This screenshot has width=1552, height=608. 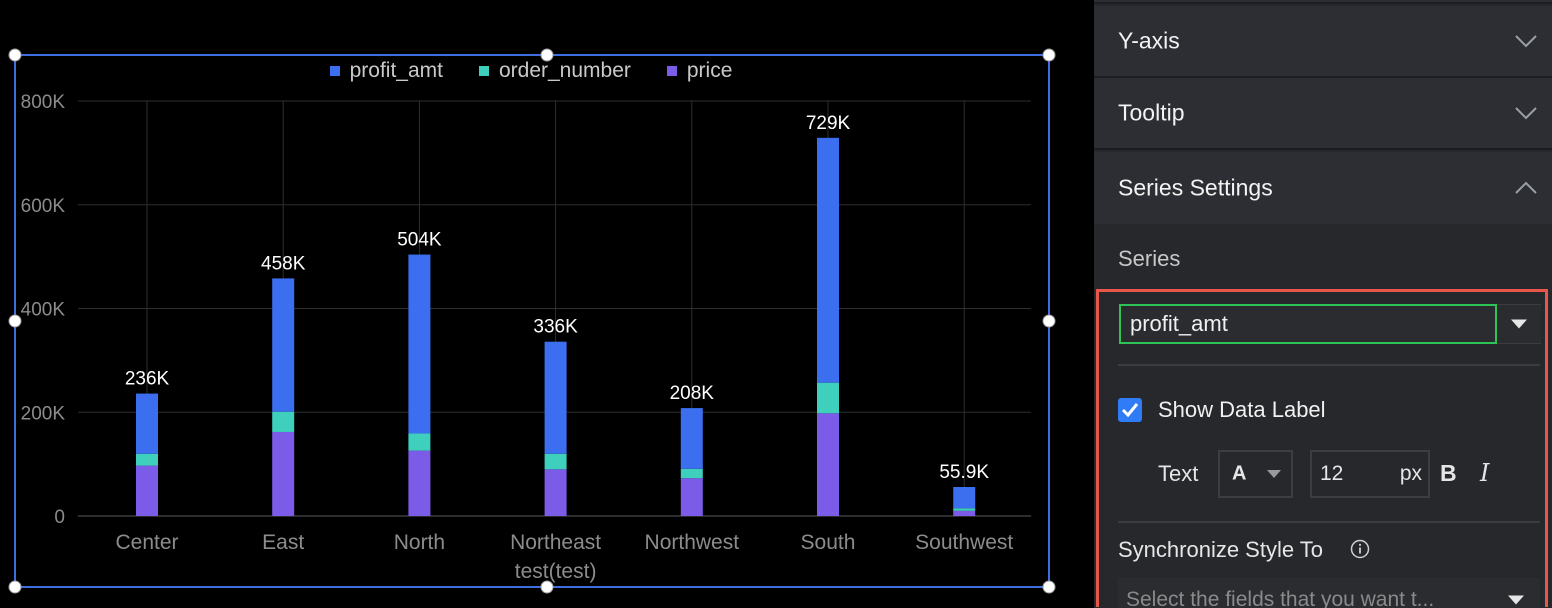 I want to click on legend-item-profit-amt: profit_amt, so click(x=386, y=71).